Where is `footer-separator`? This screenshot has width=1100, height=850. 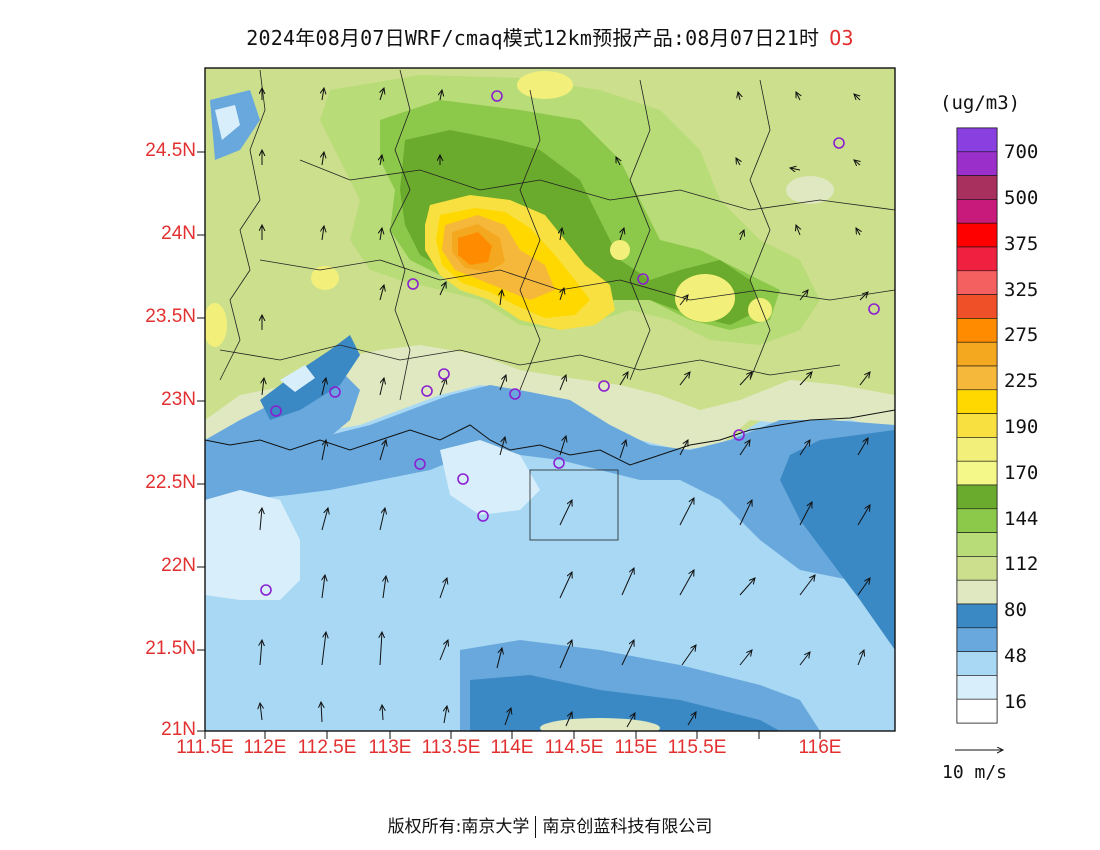 footer-separator is located at coordinates (536, 827).